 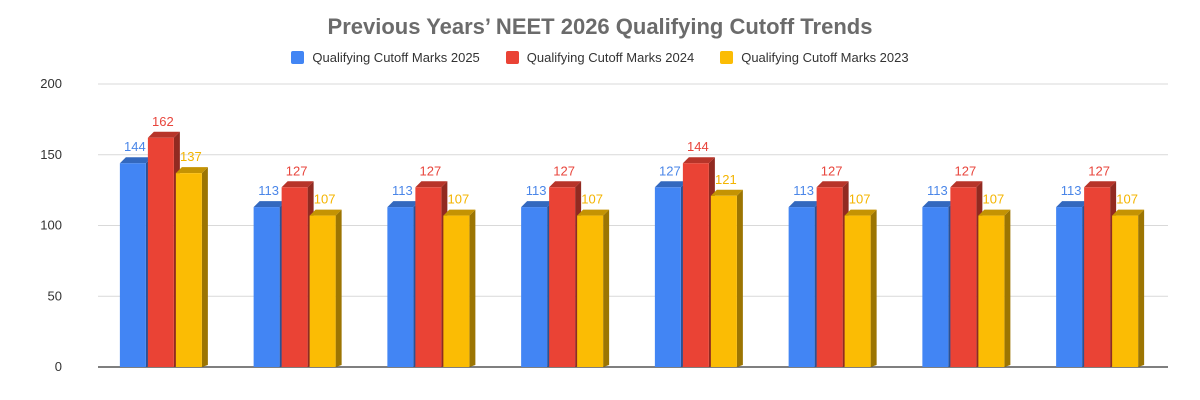 I want to click on legend-item-2023: Qualifying Cutoff Marks 2023, so click(x=814, y=57).